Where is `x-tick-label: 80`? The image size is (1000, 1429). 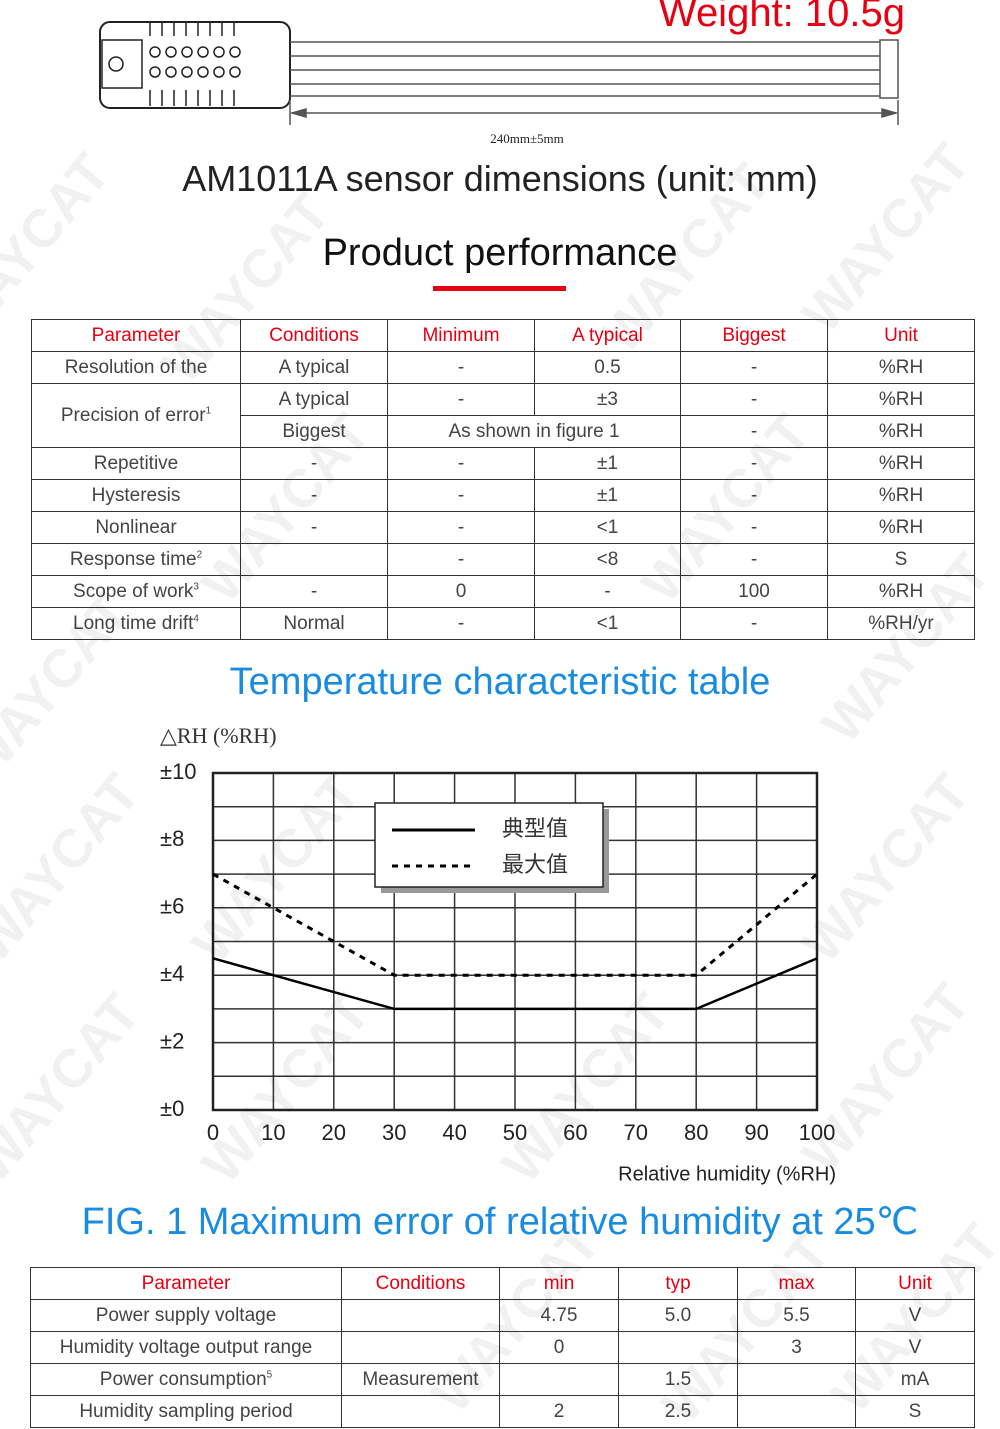
x-tick-label: 80 is located at coordinates (696, 1132).